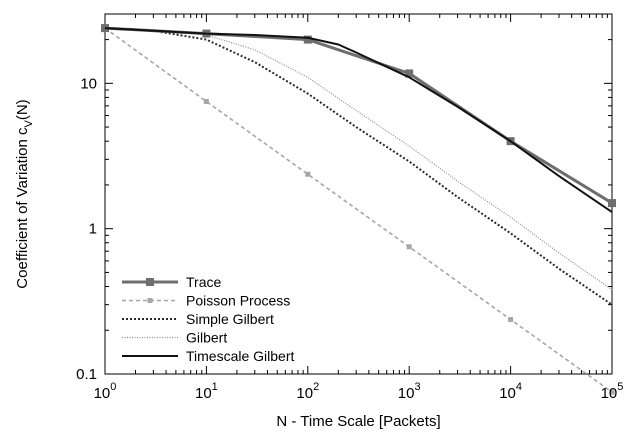 The image size is (637, 437). Describe the element at coordinates (307, 391) in the screenshot. I see `x-tick-label: 10²` at that location.